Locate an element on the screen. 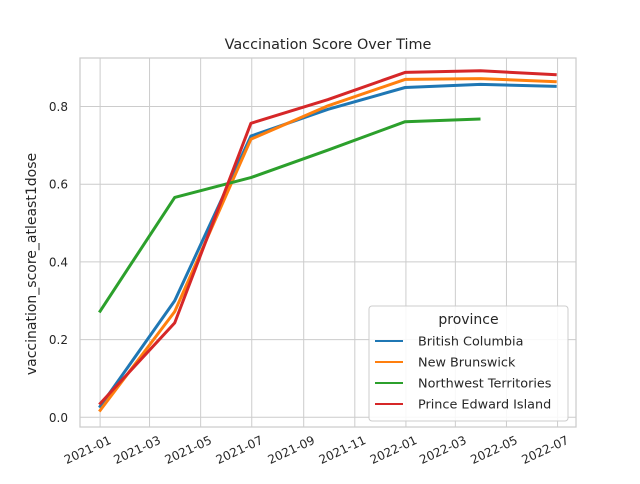 This screenshot has width=640, height=484. legend-entry-label: British Columbia is located at coordinates (470, 342).